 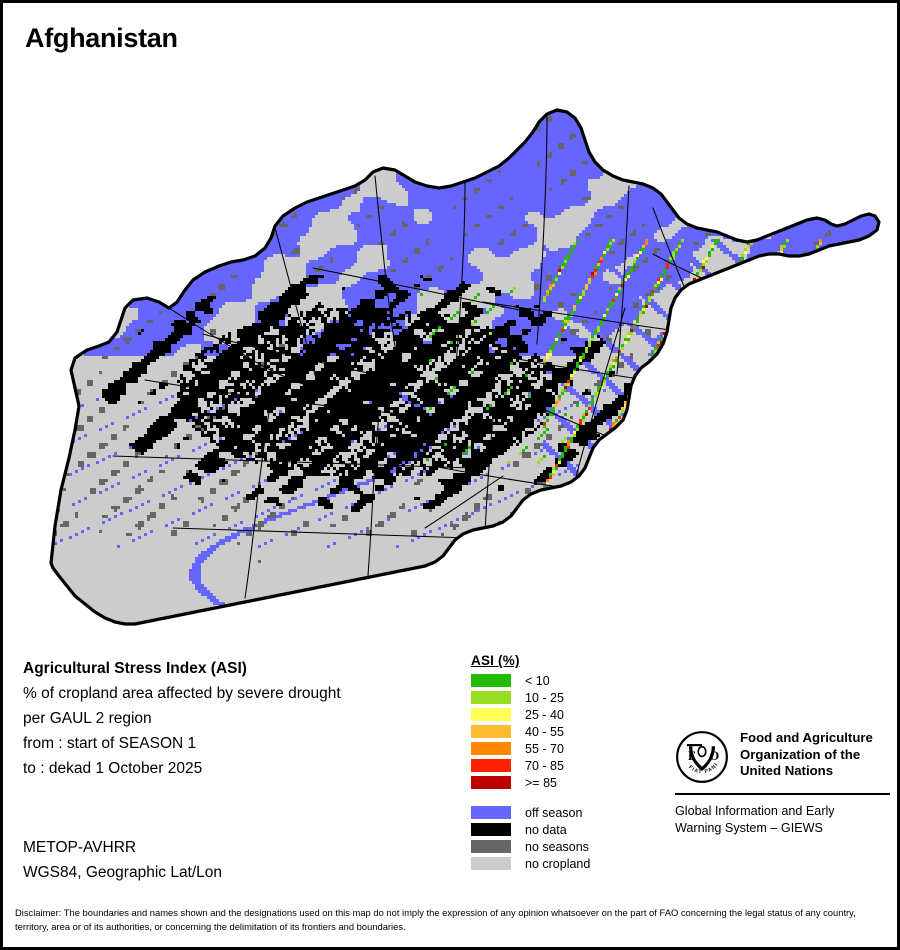 I want to click on legend-class-row: >= 85, so click(x=561, y=782).